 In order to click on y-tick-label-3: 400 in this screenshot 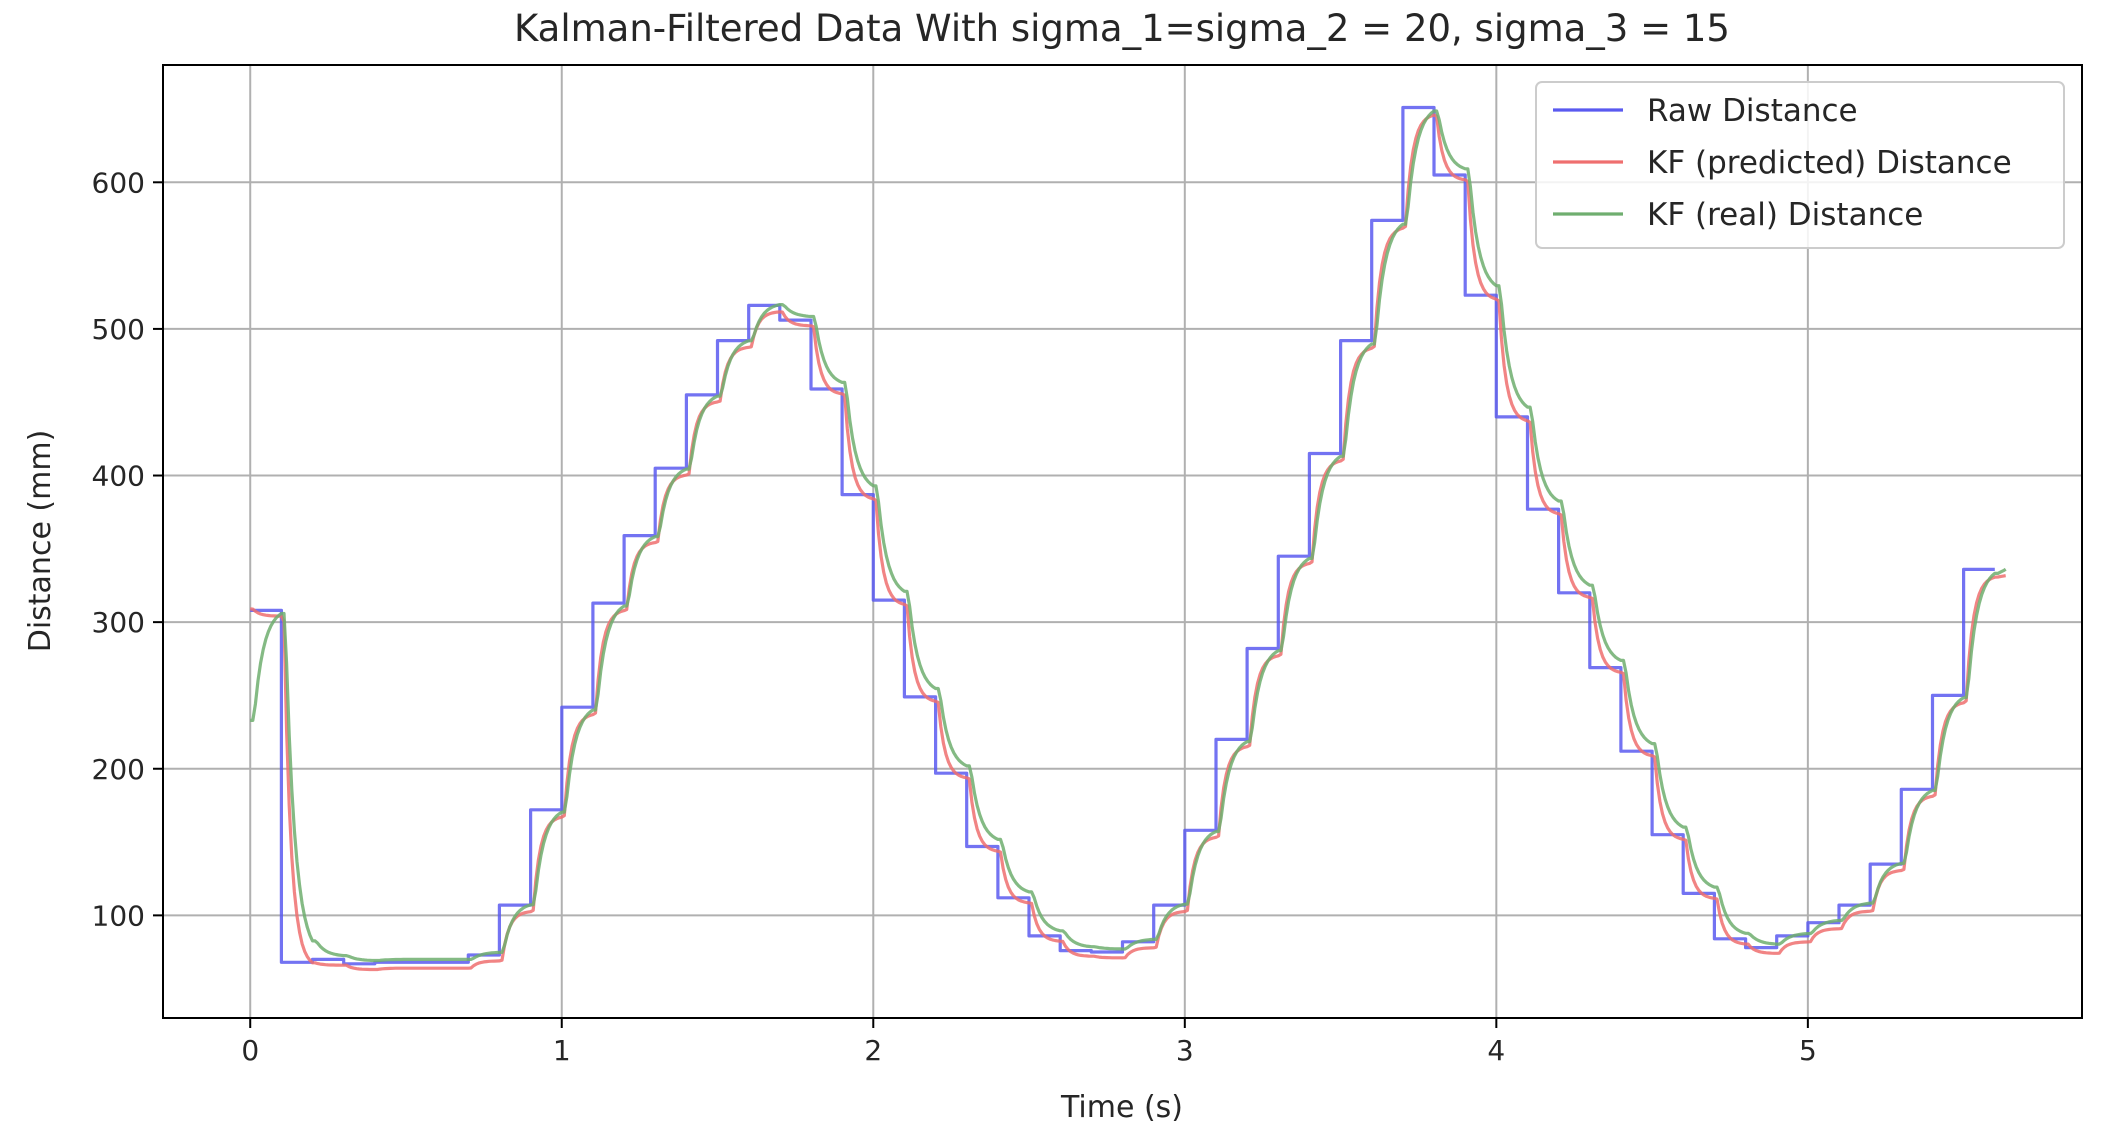, I will do `click(118, 476)`.